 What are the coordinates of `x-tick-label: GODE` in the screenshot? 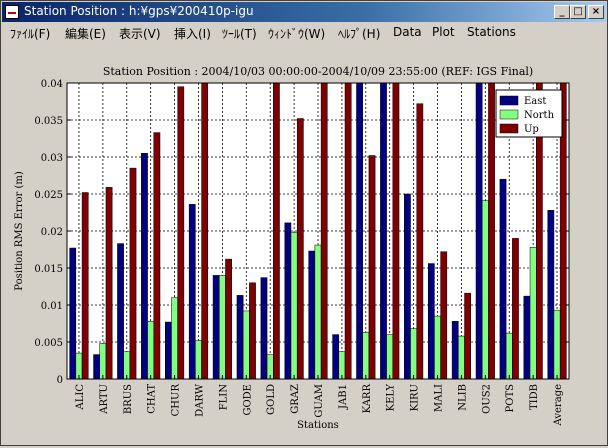 It's located at (247, 400).